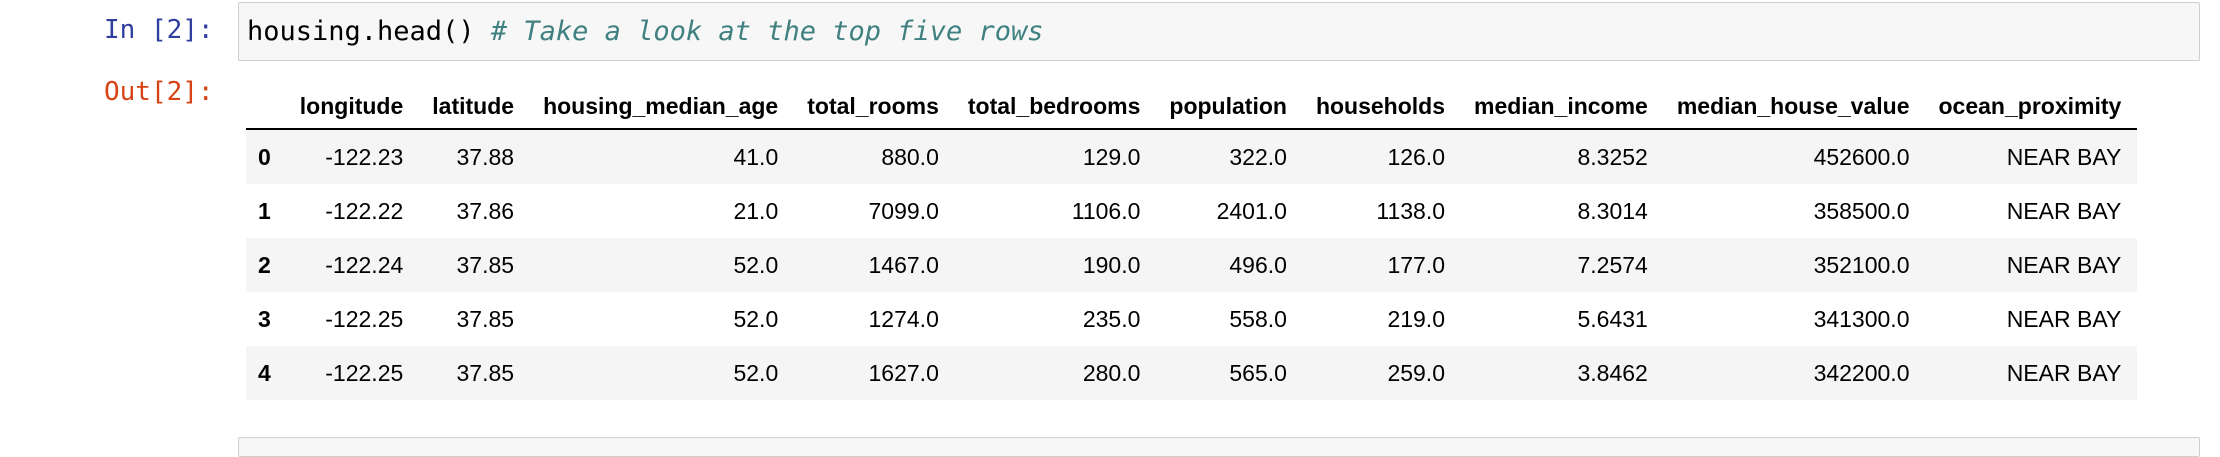 The height and width of the screenshot is (457, 2220). Describe the element at coordinates (1258, 264) in the screenshot. I see `cell-population: 496.0` at that location.